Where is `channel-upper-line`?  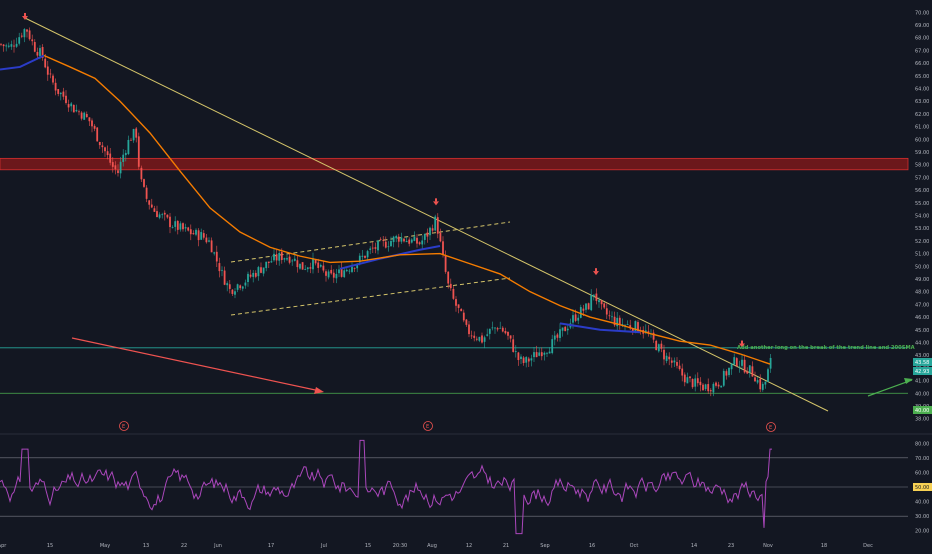 channel-upper-line is located at coordinates (370, 242).